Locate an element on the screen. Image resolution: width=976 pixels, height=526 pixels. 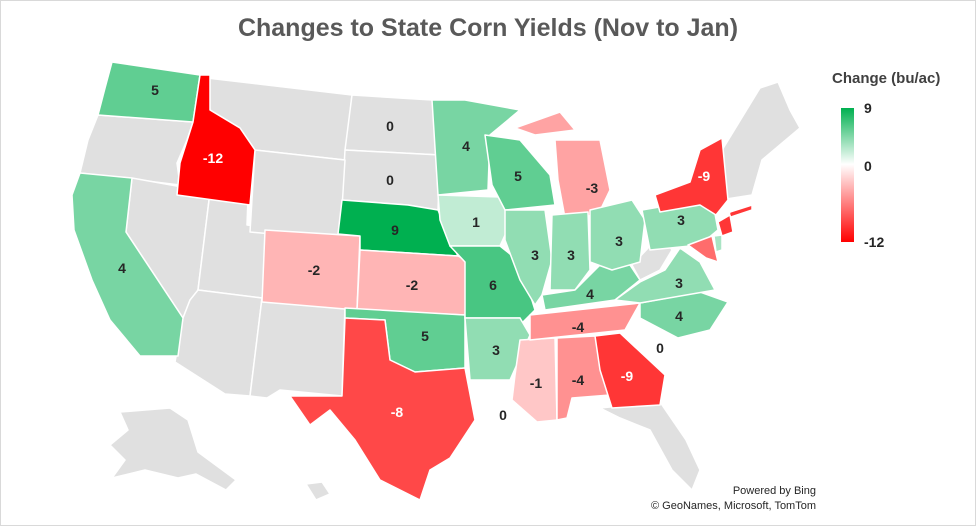
state-delaware is located at coordinates (718, 243).